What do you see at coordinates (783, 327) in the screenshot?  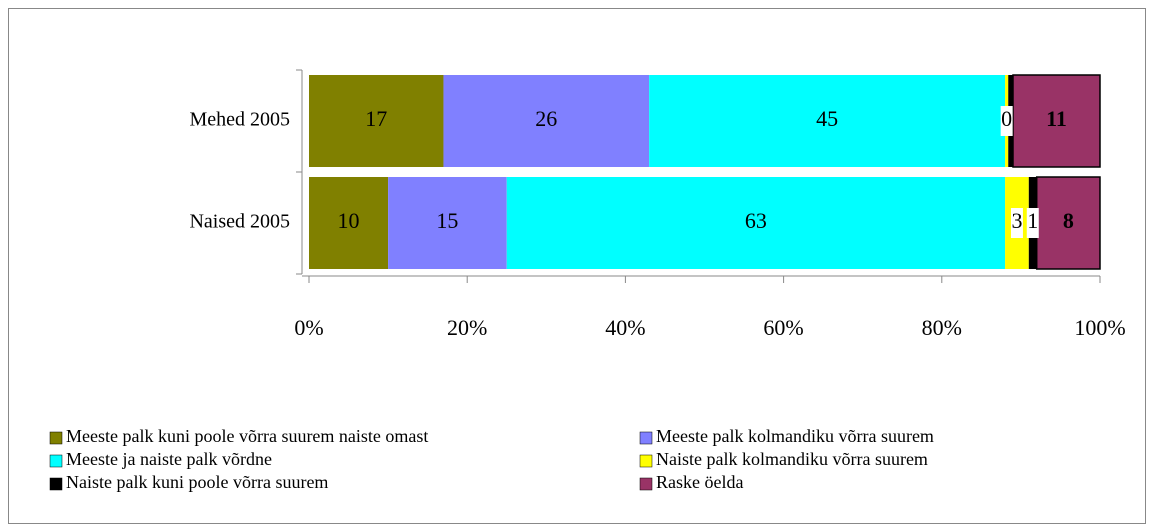 I see `x-tick-label: 60%` at bounding box center [783, 327].